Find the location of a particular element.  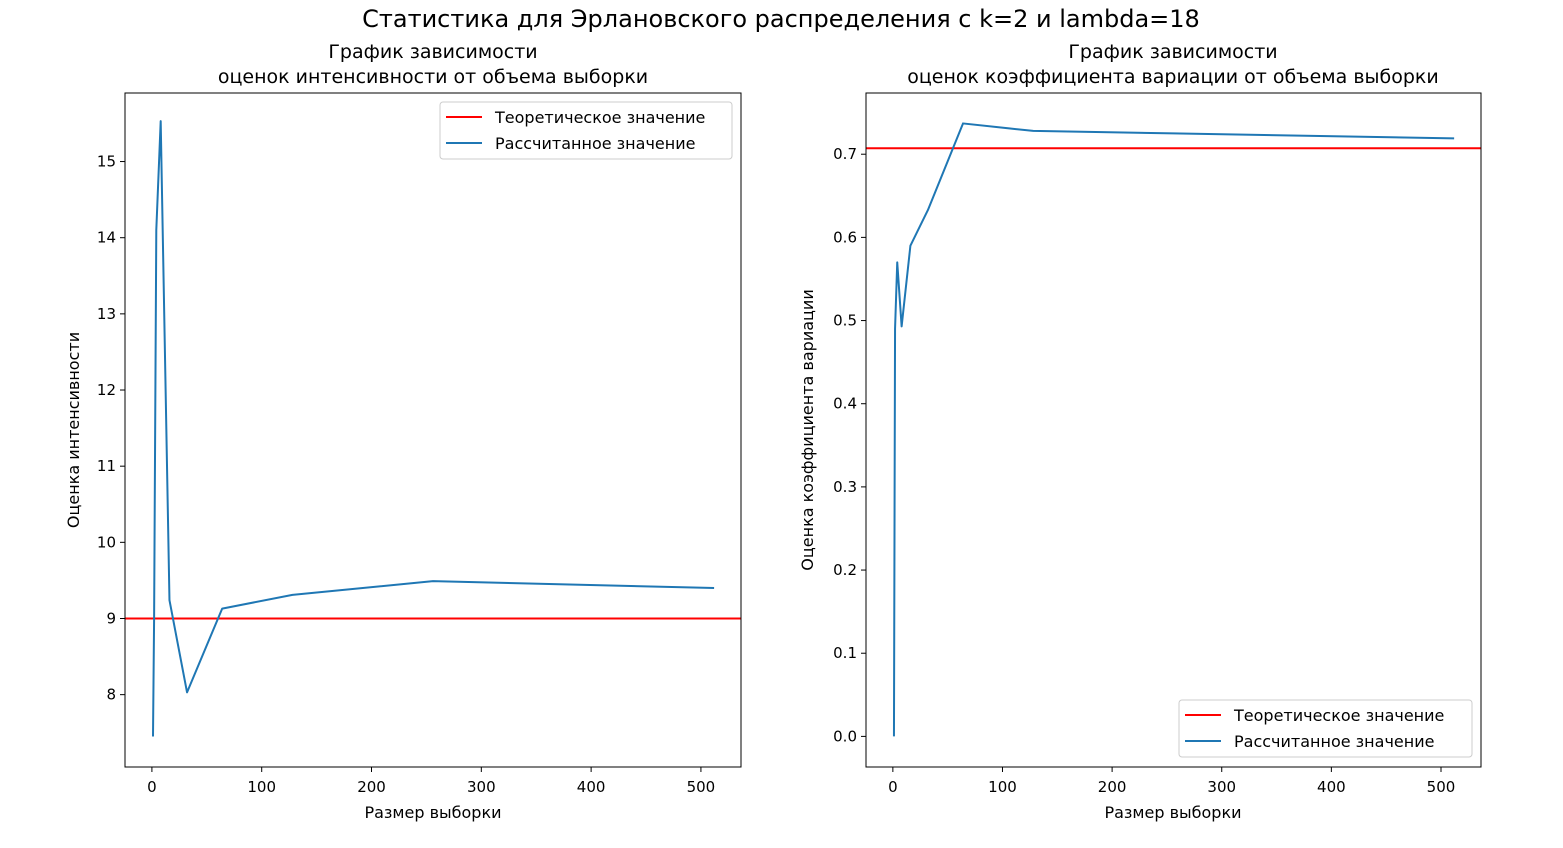

chart-variation-legend-label: Теоретическое значение is located at coordinates (1338, 715).